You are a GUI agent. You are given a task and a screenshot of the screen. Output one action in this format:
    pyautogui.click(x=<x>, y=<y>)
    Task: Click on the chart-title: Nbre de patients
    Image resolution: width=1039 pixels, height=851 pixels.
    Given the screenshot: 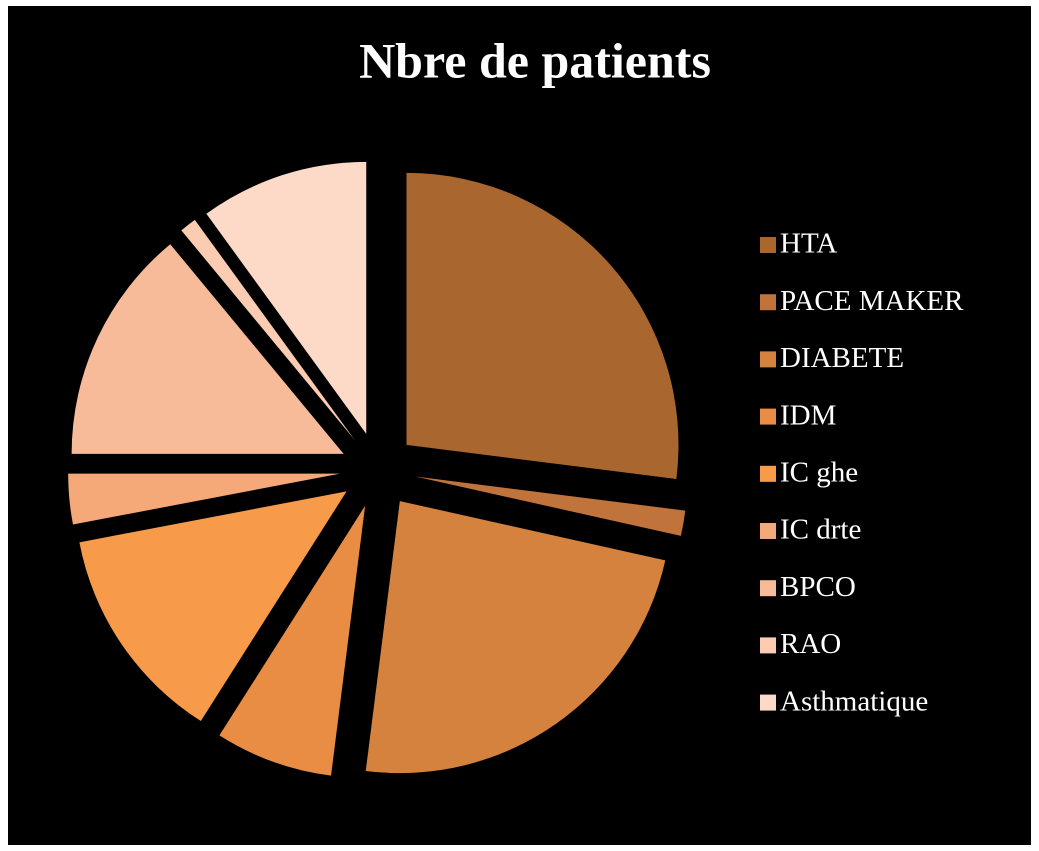 What is the action you would take?
    pyautogui.click(x=535, y=60)
    